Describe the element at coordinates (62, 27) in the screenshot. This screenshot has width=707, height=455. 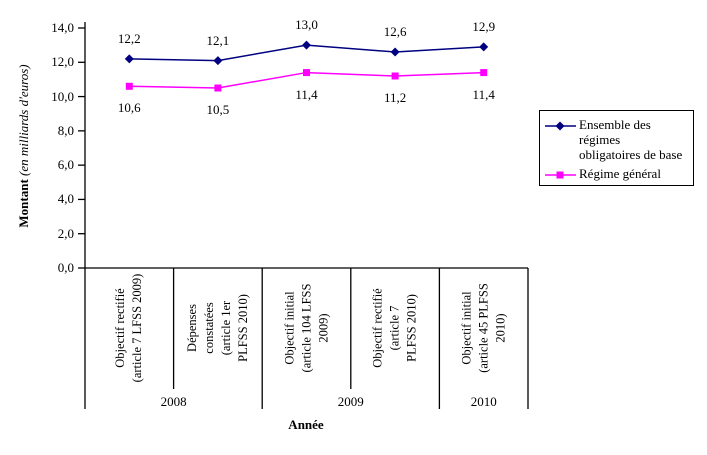
I see `y-tick-label: 14,0` at that location.